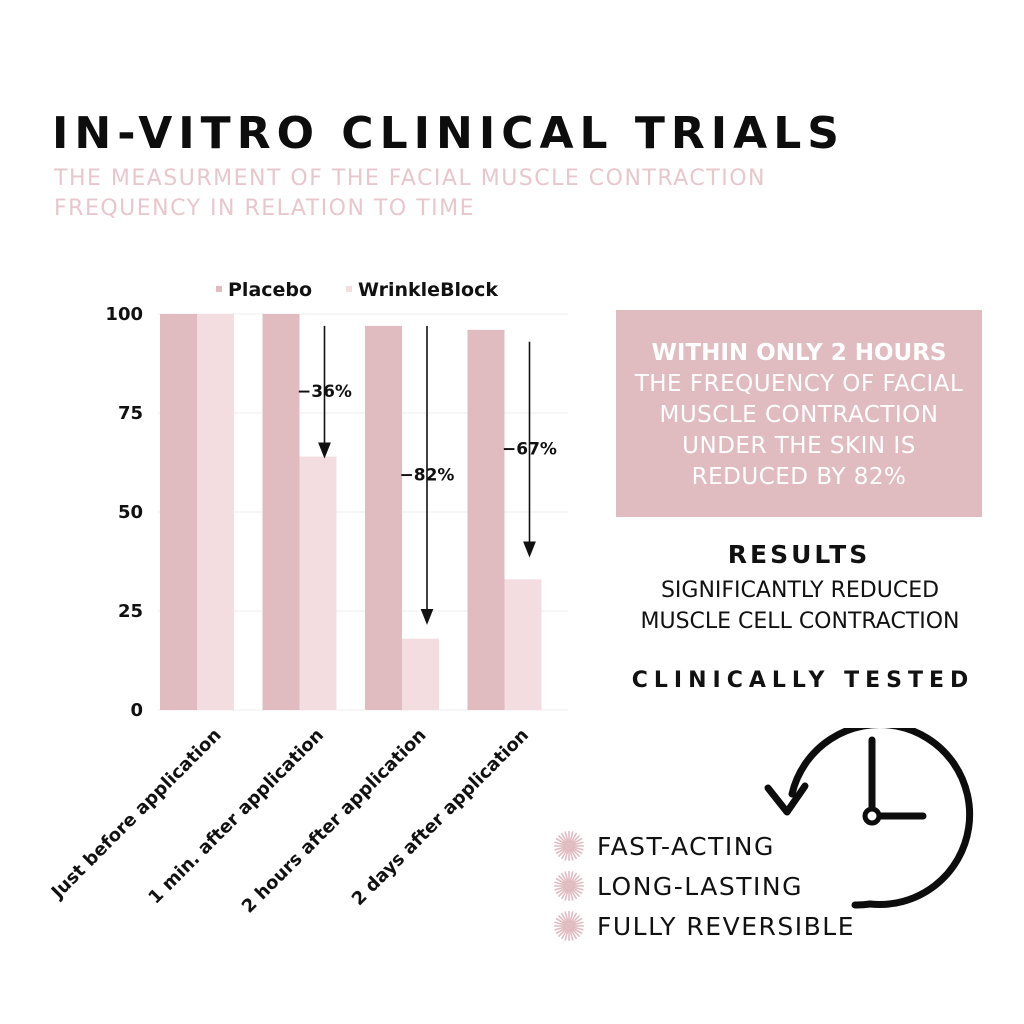 This screenshot has width=1024, height=1024. Describe the element at coordinates (799, 554) in the screenshot. I see `results-heading: RESULTS` at that location.